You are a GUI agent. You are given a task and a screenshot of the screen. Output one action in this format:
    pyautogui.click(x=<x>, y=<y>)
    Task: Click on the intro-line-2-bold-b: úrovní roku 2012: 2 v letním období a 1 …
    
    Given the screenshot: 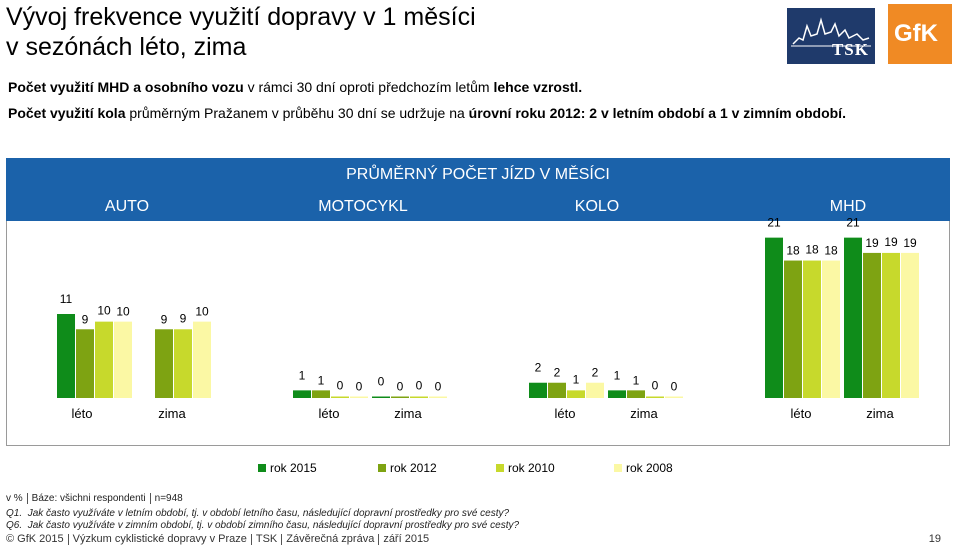 What is the action you would take?
    pyautogui.click(x=657, y=113)
    